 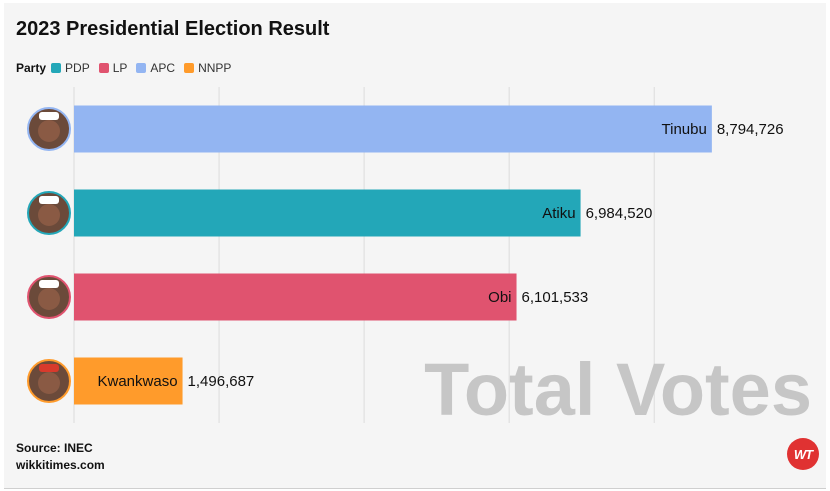 I want to click on bar-label-tinubu: Tinubu, so click(x=684, y=129).